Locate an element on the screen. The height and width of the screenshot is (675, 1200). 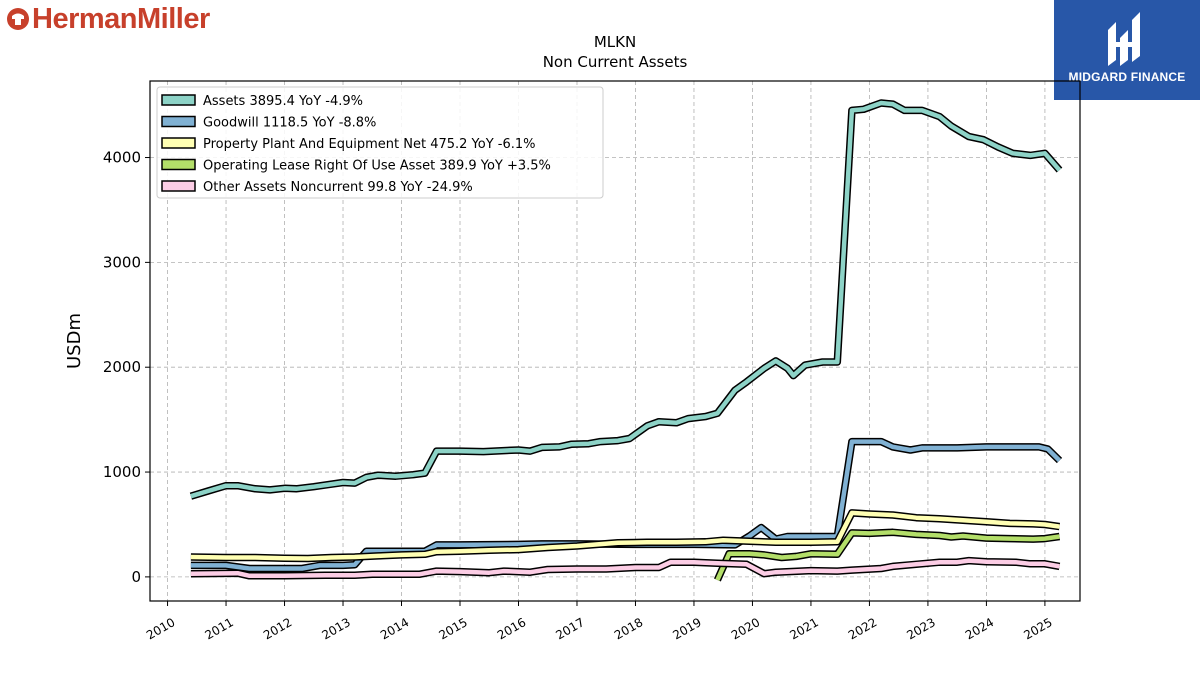
brand-name: HermanMiller is located at coordinates (121, 19).